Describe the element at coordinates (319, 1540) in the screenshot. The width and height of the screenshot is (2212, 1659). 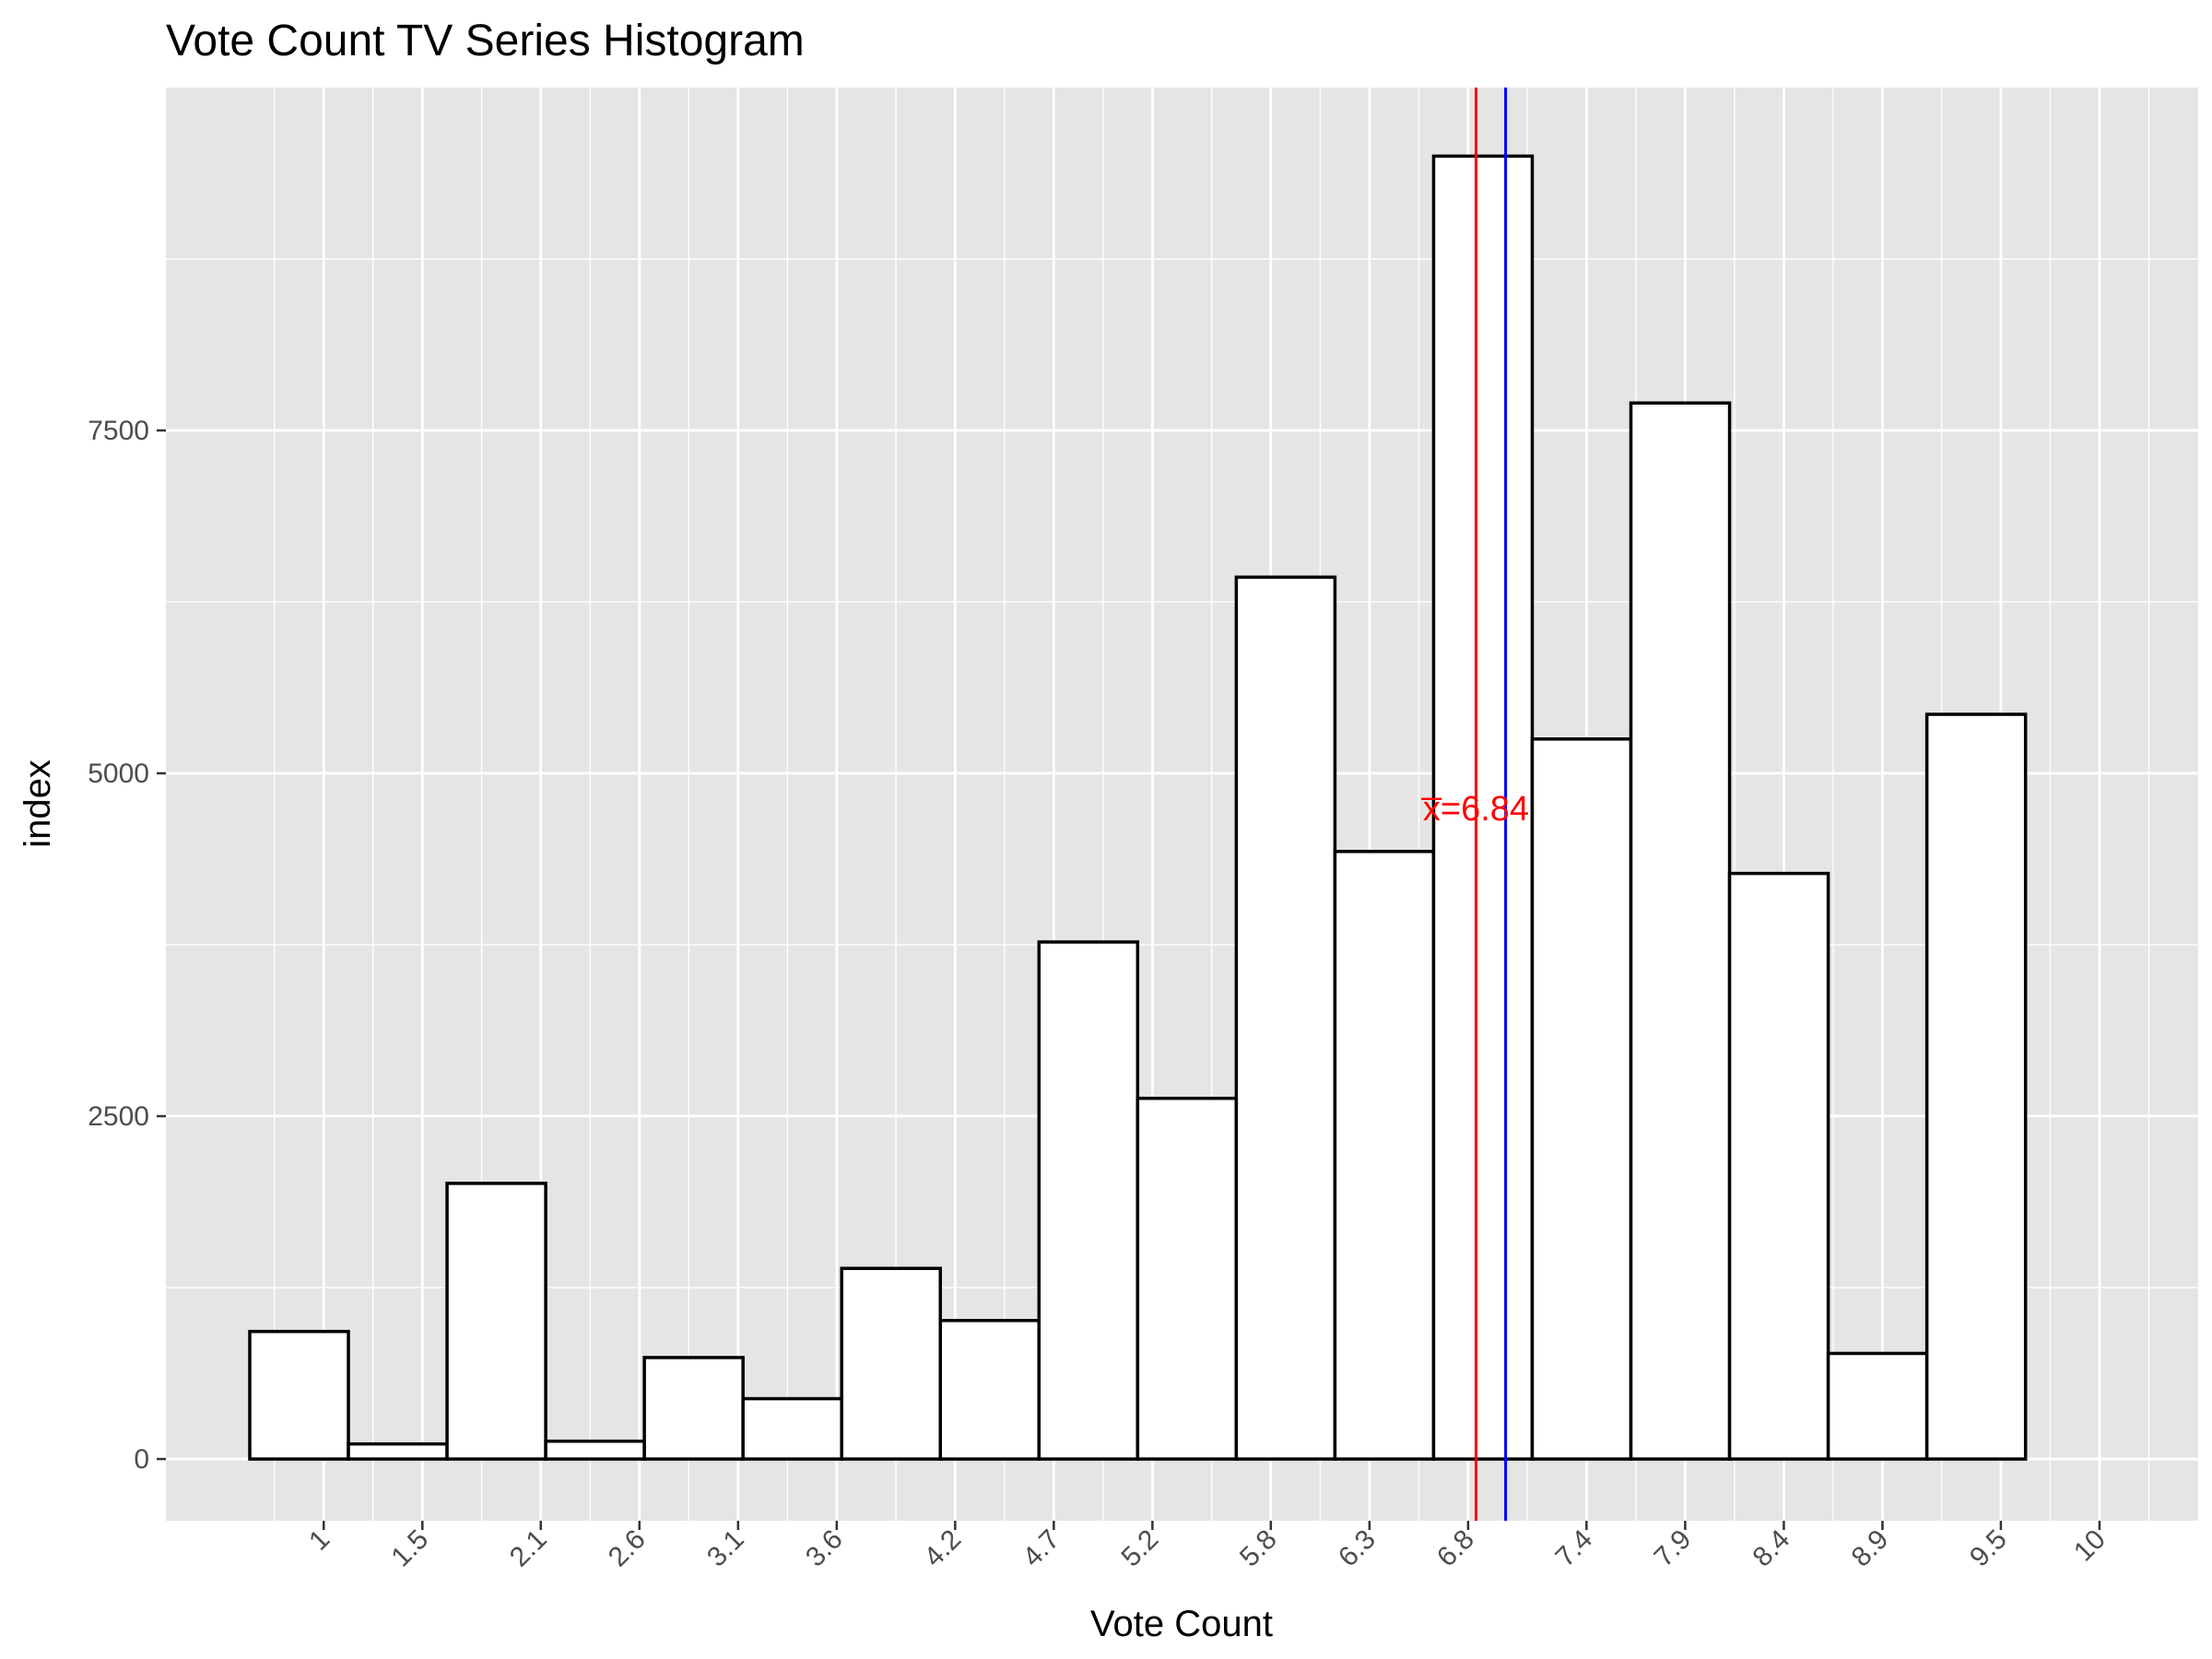
I see `x-tick-label: 1` at that location.